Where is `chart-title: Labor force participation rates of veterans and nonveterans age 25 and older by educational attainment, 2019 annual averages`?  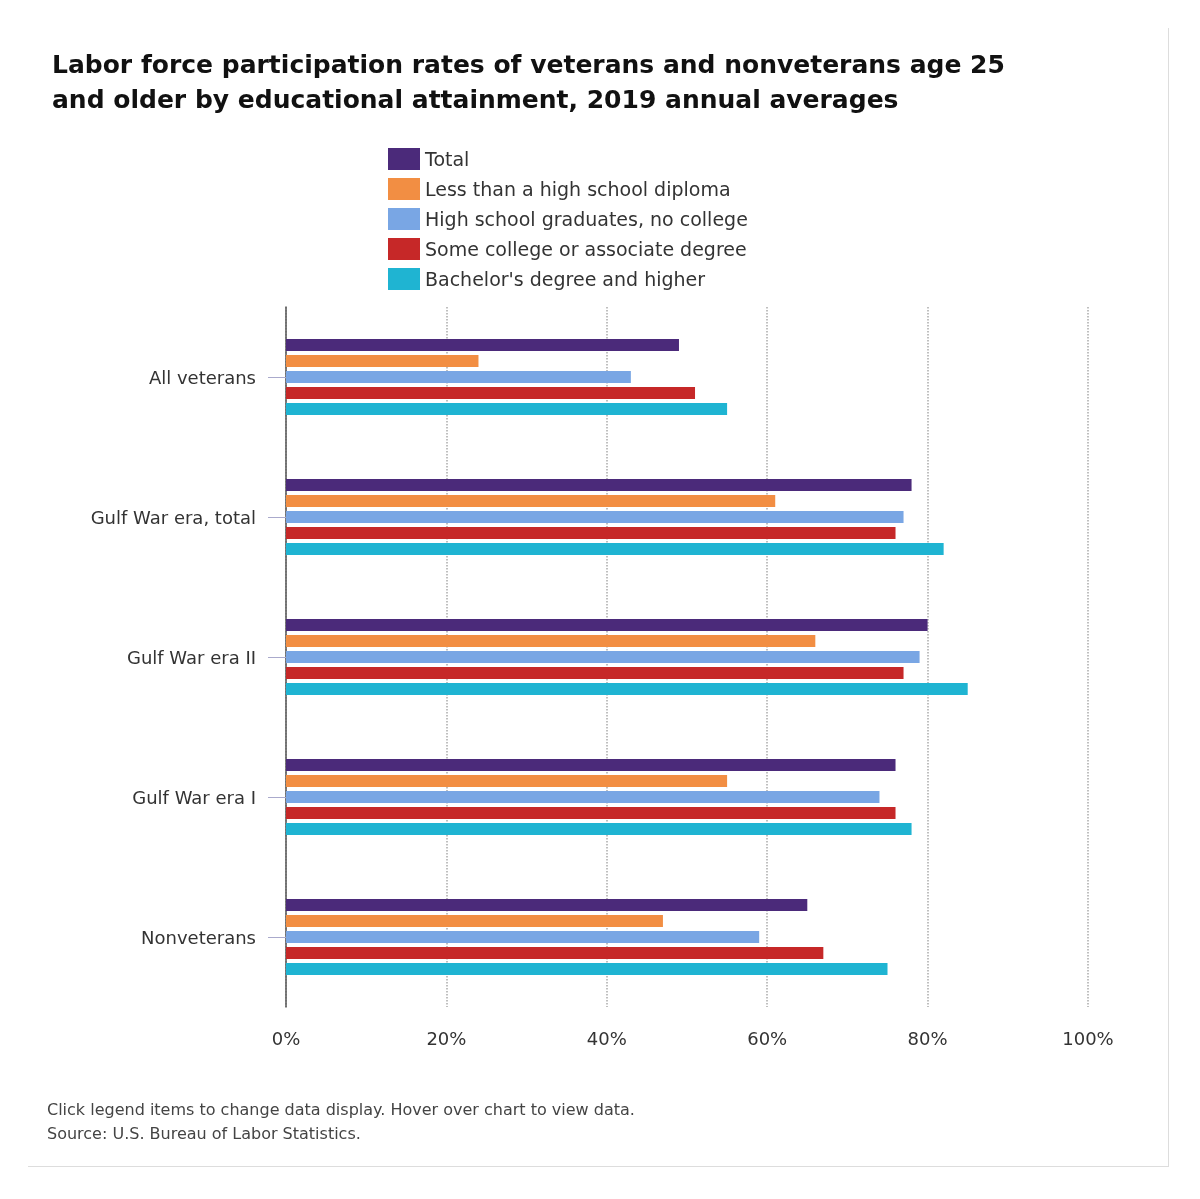 chart-title: Labor force participation rates of veterans and nonveterans age 25 and older by educational attainment, 2019 annual averages is located at coordinates (533, 82).